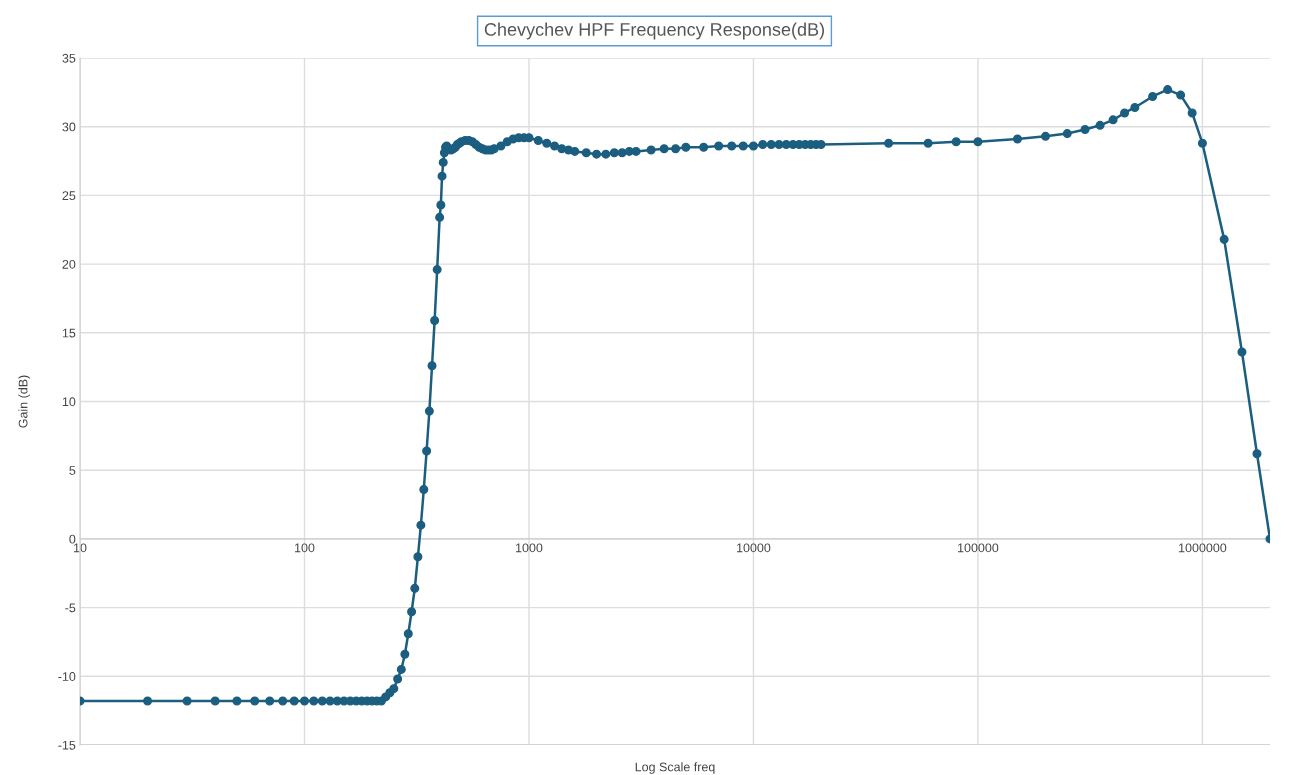 The image size is (1309, 775). Describe the element at coordinates (69, 402) in the screenshot. I see `y-tick-label: 10` at that location.